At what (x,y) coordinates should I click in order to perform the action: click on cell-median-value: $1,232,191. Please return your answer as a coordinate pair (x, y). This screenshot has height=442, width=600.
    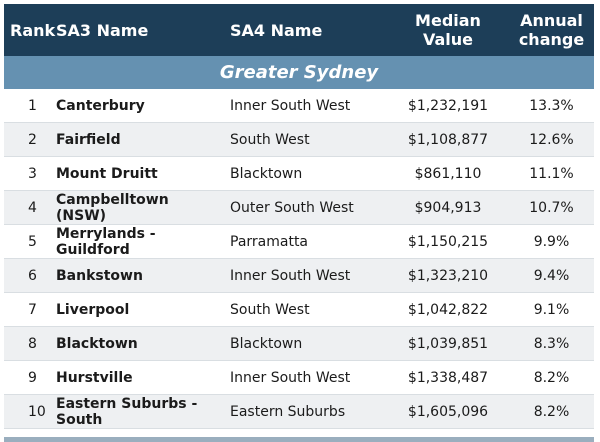
    Looking at the image, I should click on (448, 106).